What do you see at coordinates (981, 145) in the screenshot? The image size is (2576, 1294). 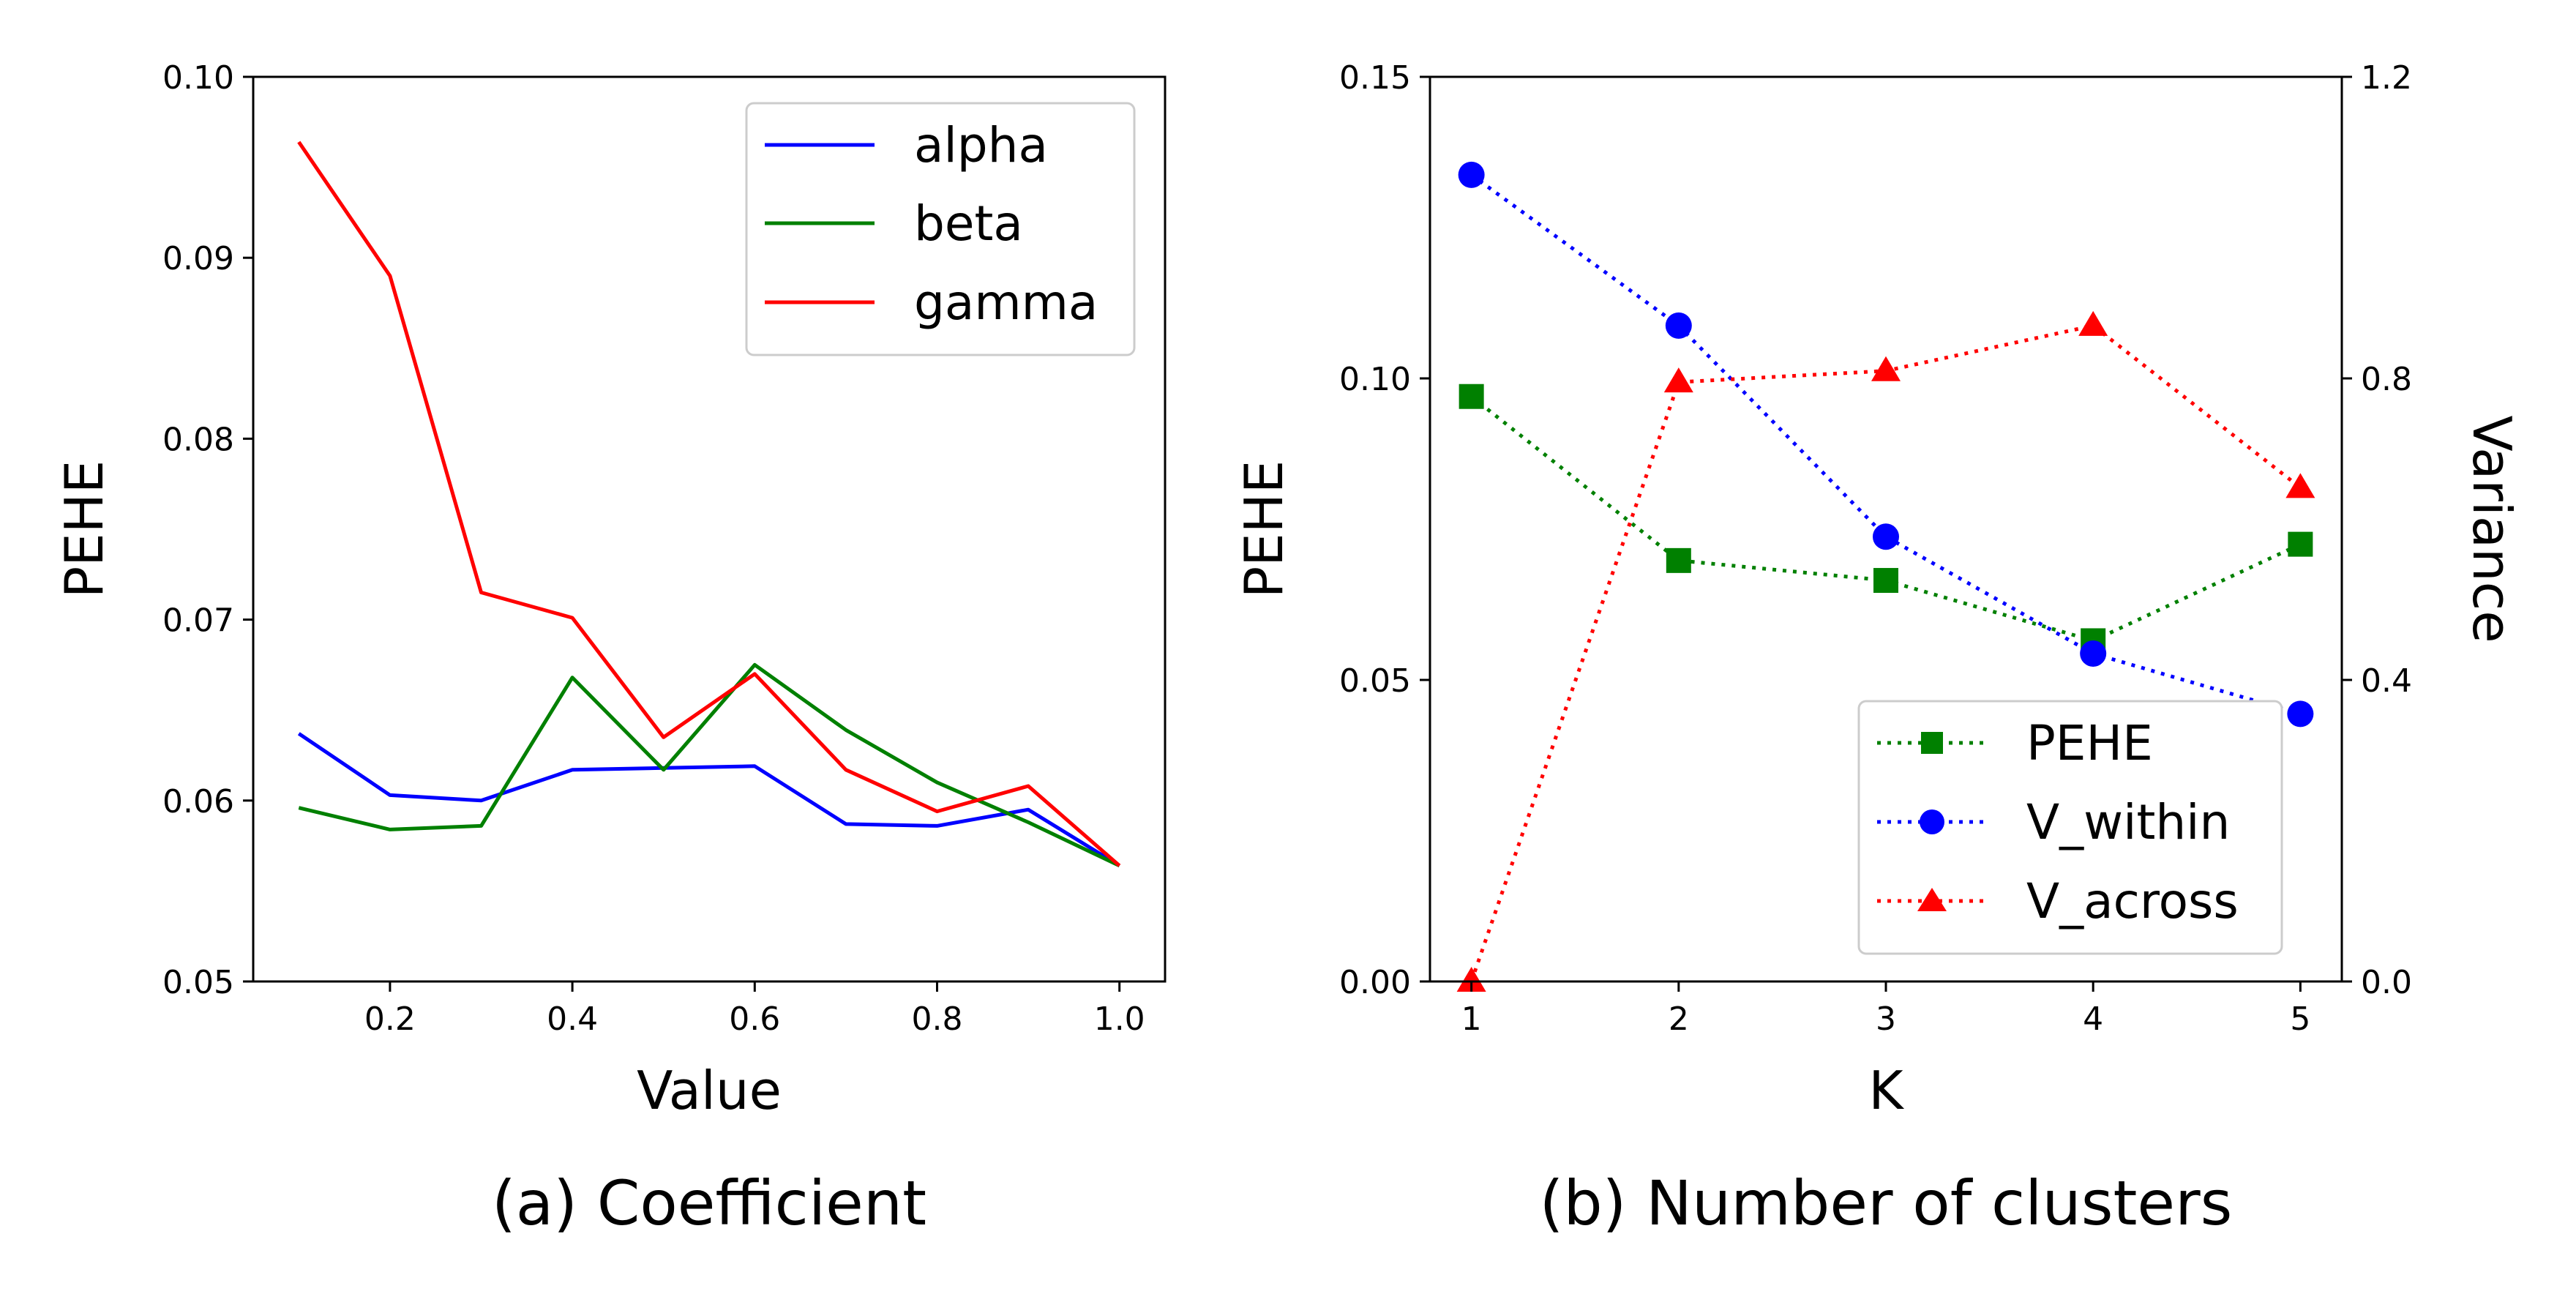 I see `legend-label-alpha: alpha` at bounding box center [981, 145].